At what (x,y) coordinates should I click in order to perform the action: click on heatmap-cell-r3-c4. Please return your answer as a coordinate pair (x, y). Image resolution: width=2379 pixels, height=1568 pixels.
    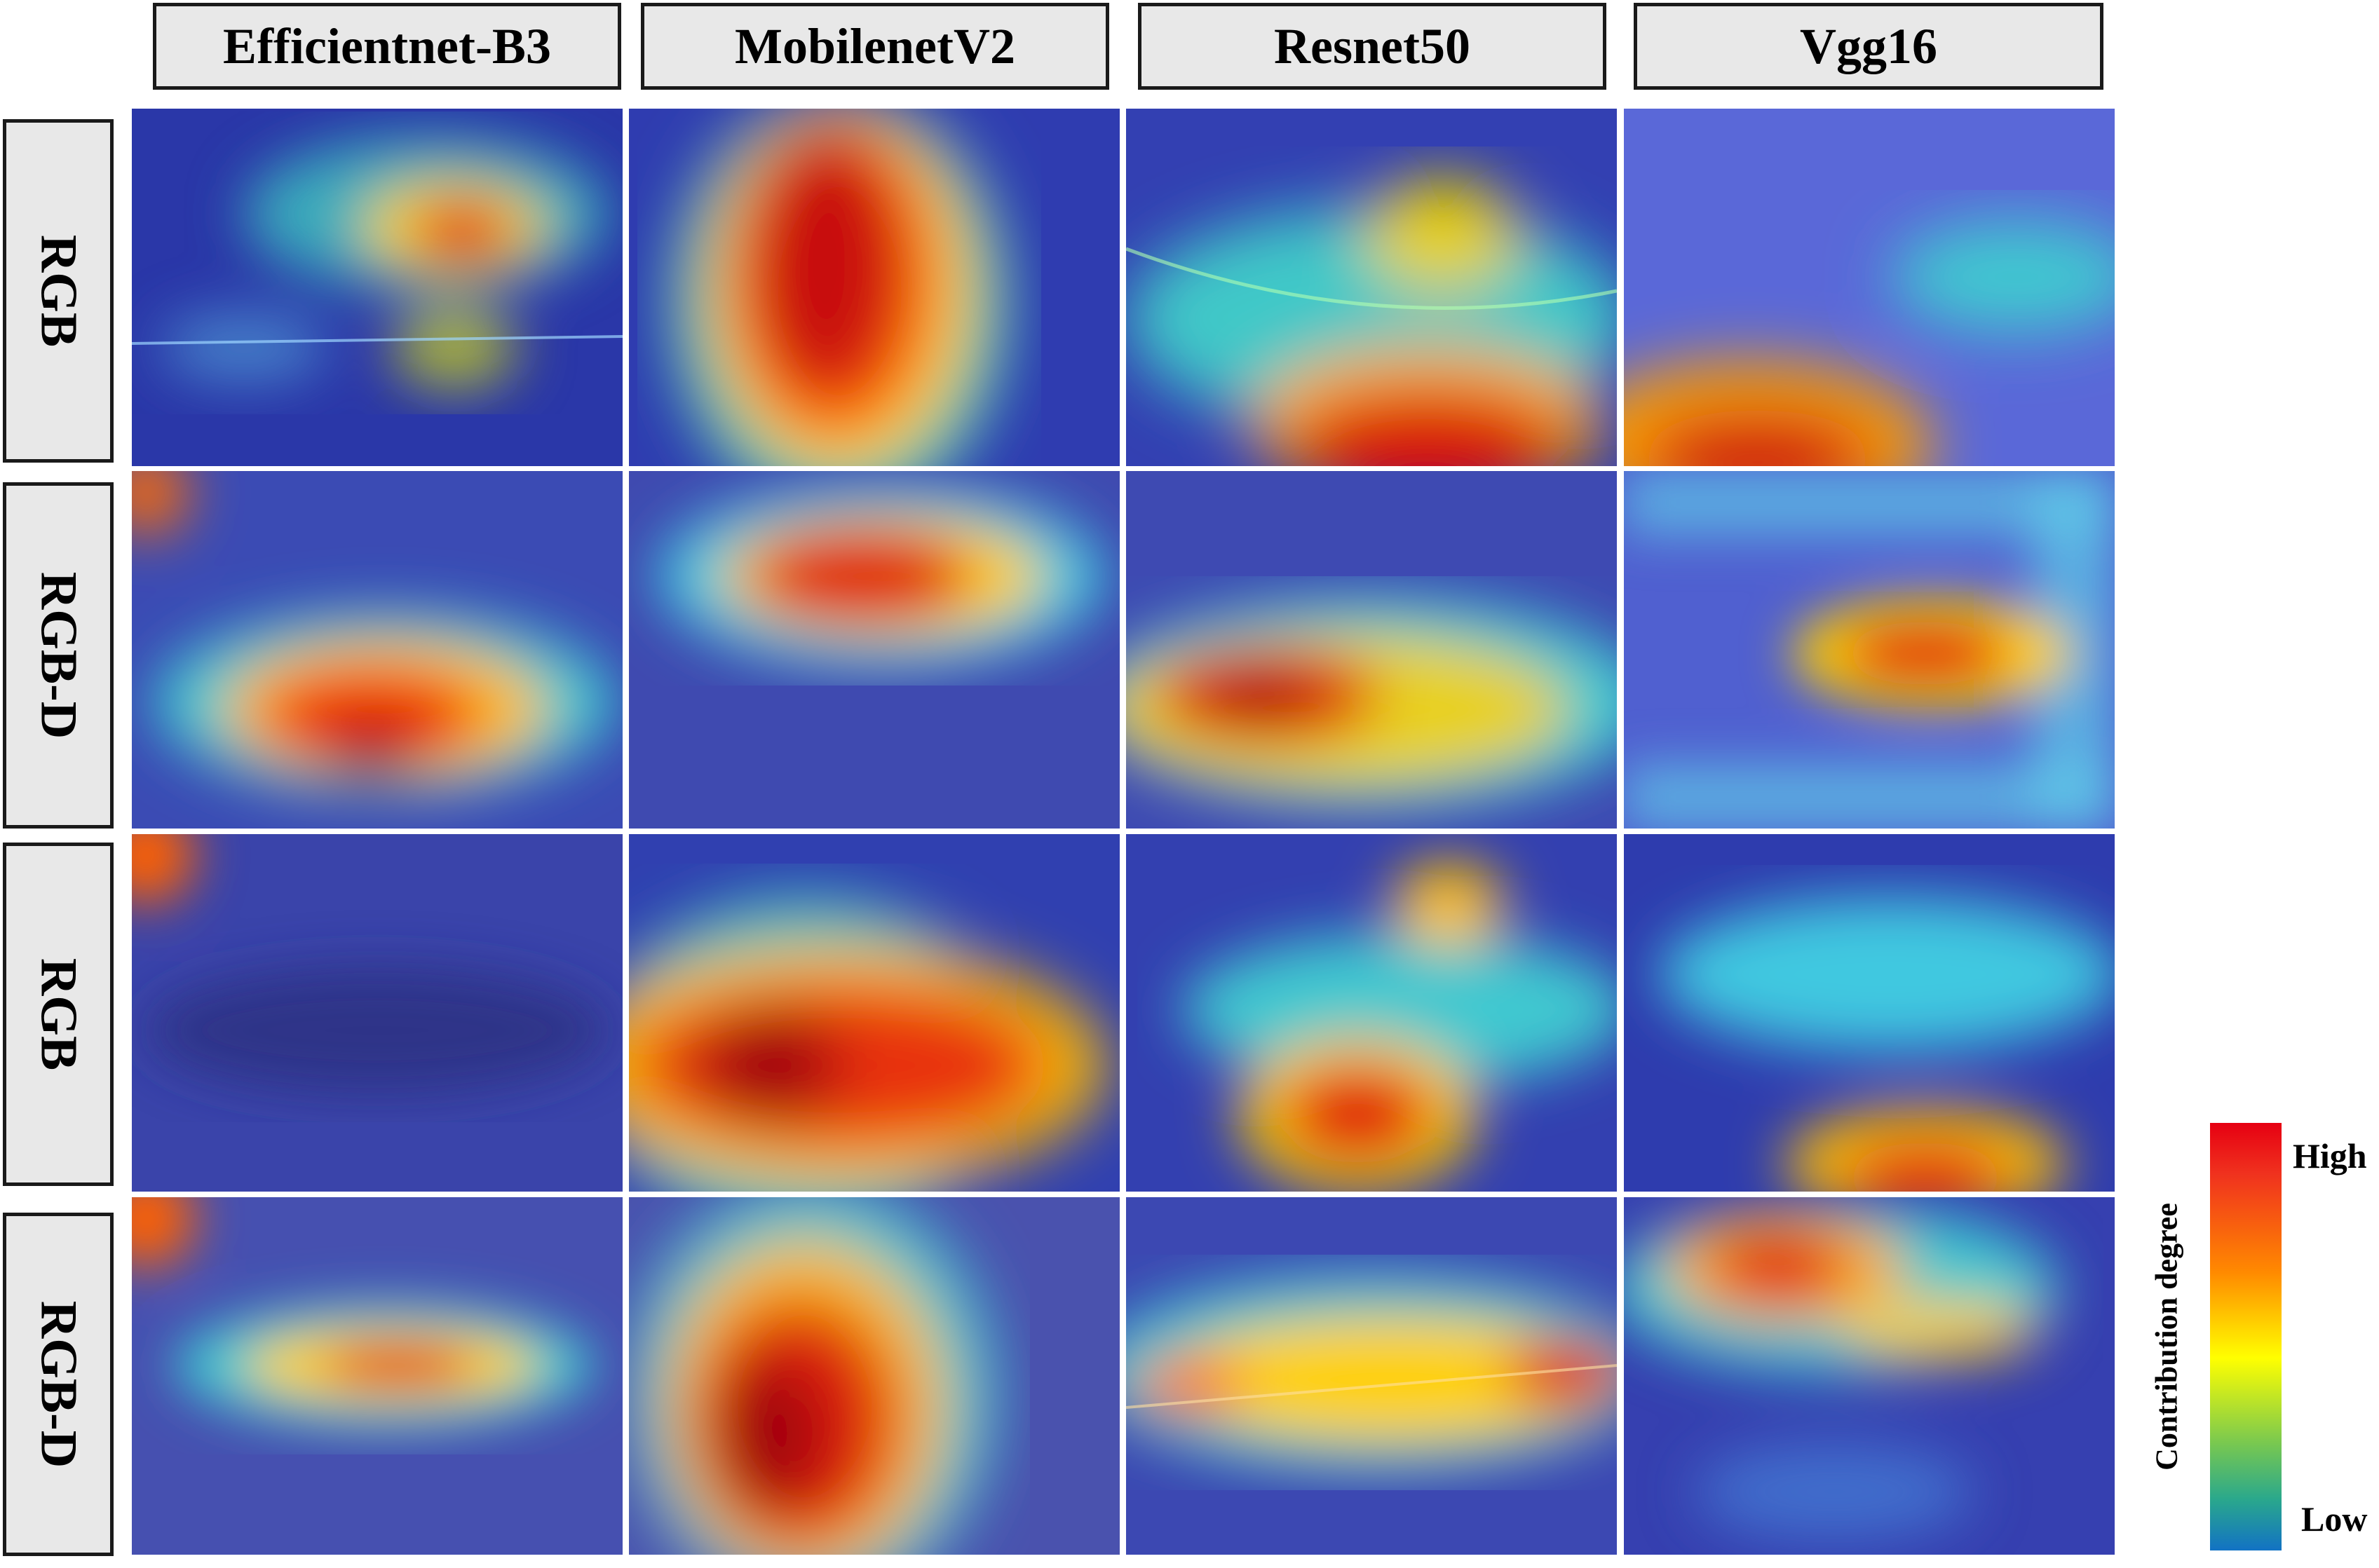
    Looking at the image, I should click on (1870, 1013).